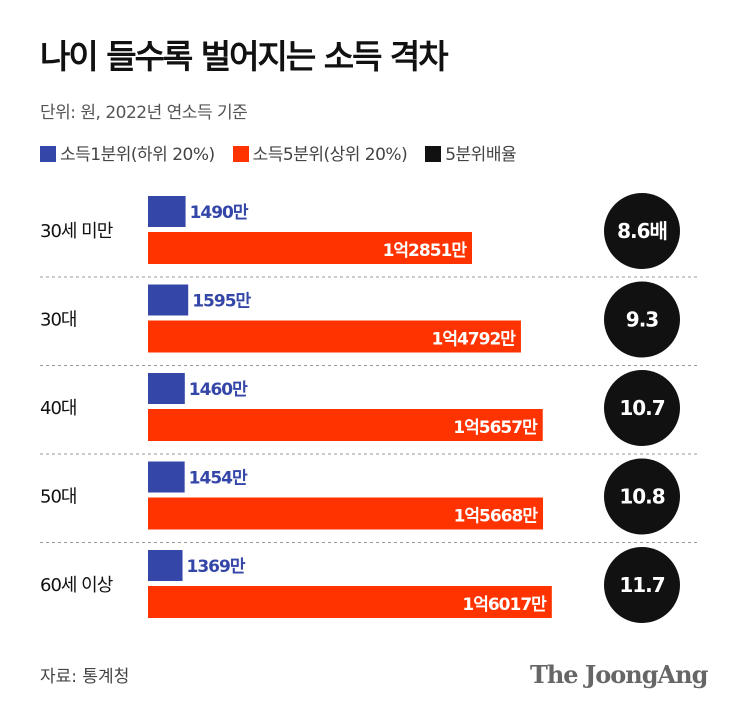 This screenshot has width=743, height=722. Describe the element at coordinates (76, 585) in the screenshot. I see `category-label: 60세 이상` at that location.